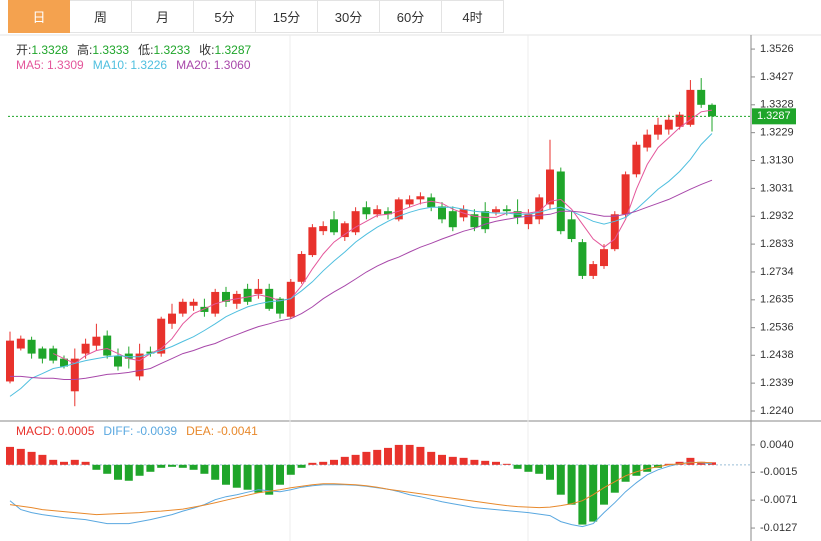 This screenshot has height=541, width=821. Describe the element at coordinates (349, 16) in the screenshot. I see `tab: 30分` at that location.